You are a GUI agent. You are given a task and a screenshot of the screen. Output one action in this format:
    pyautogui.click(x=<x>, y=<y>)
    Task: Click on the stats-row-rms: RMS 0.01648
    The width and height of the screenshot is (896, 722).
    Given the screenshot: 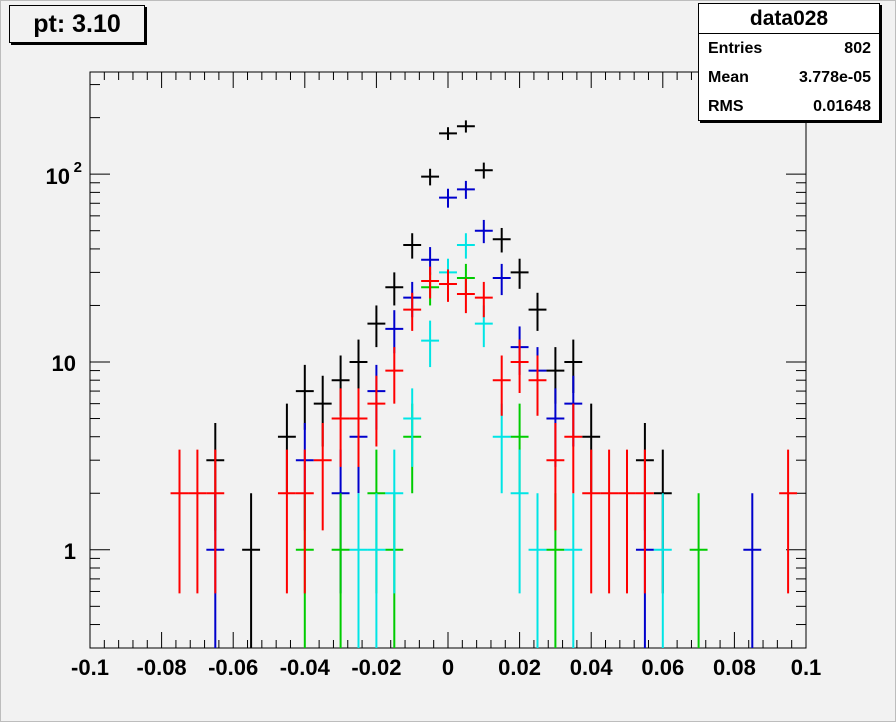 What is the action you would take?
    pyautogui.click(x=789, y=106)
    